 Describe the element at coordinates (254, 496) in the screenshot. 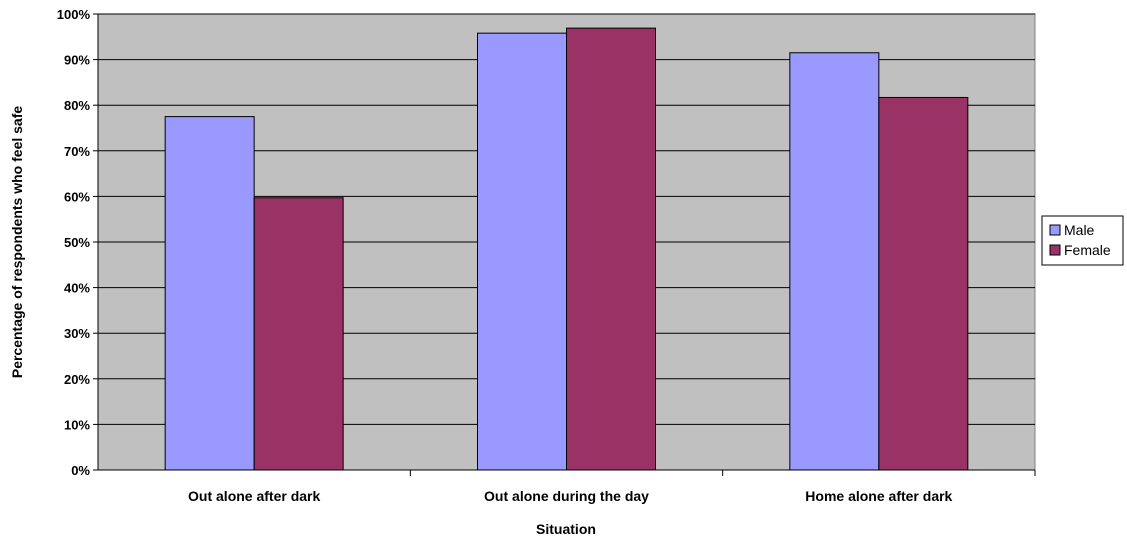

I see `x-tick-label: Out alone after dark` at that location.